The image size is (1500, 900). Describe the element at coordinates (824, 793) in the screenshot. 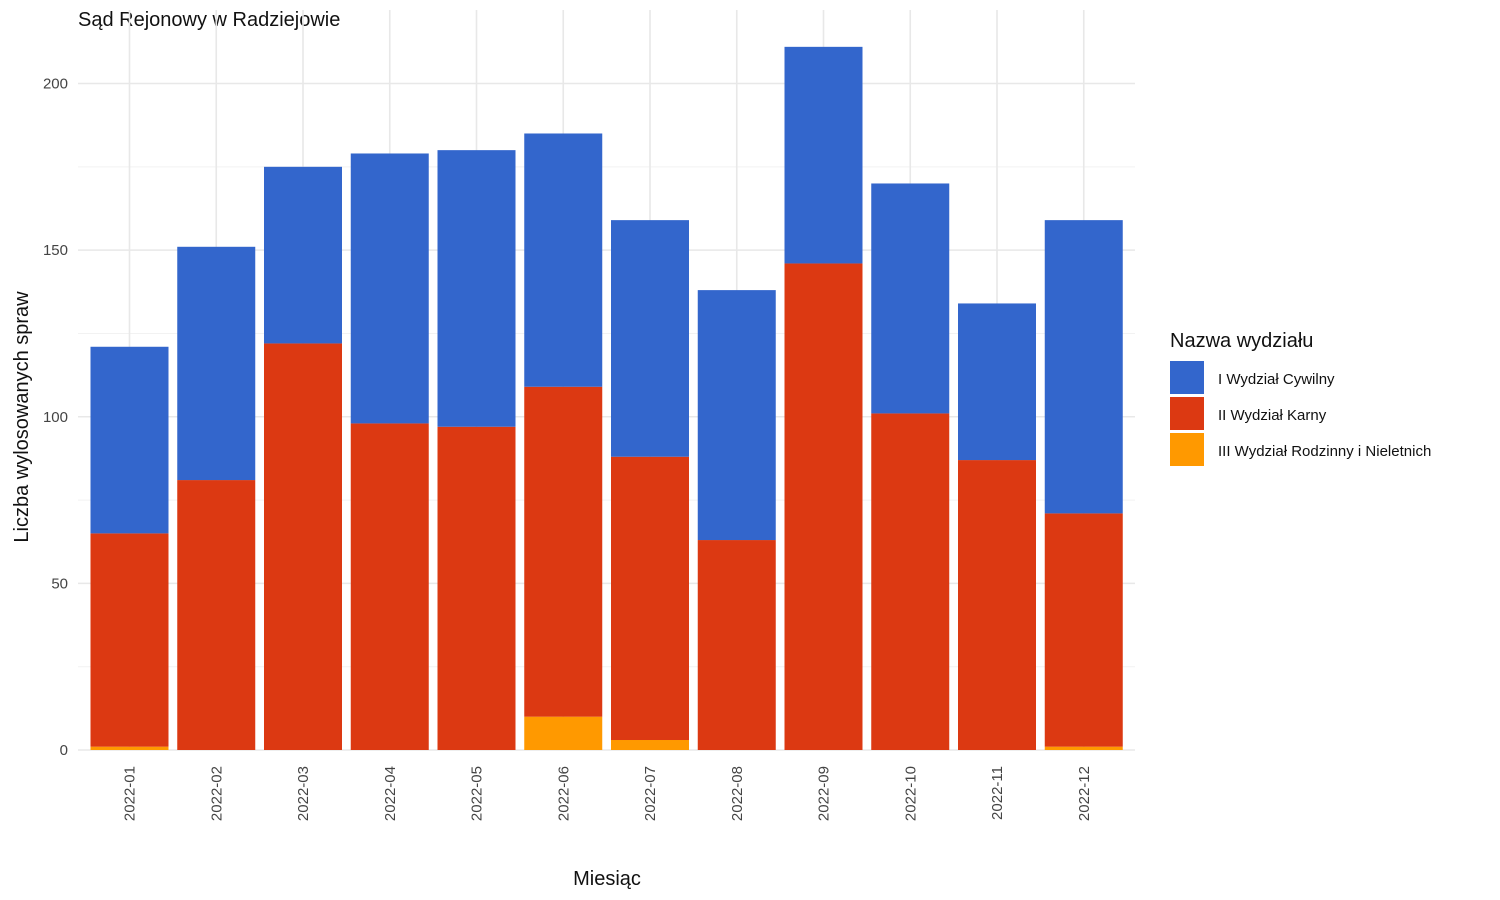

I see `x-tick-label: 2022-09` at that location.